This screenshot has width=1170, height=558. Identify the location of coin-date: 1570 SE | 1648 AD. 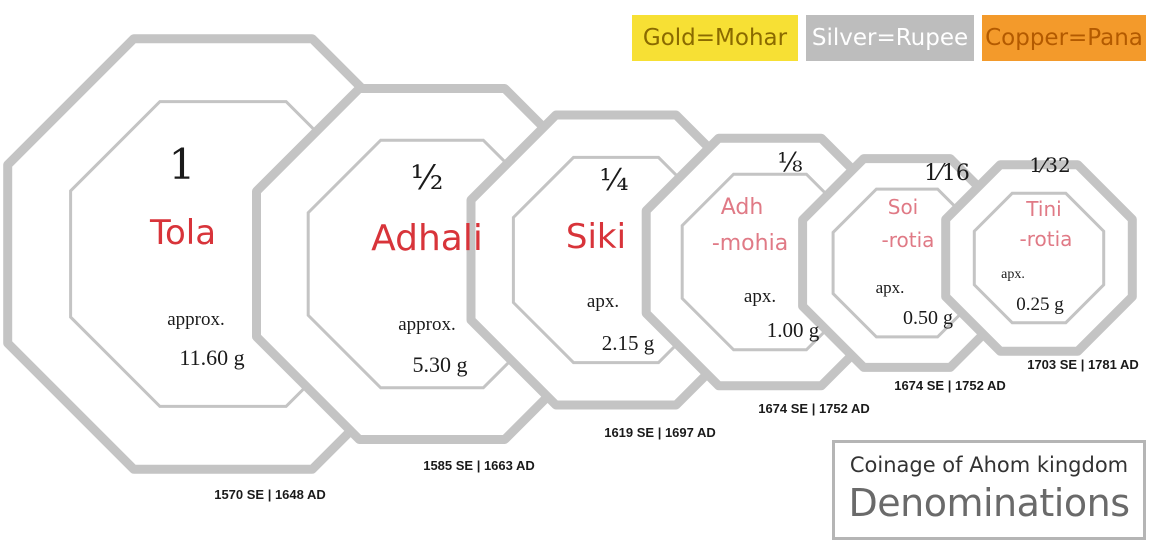
(270, 494).